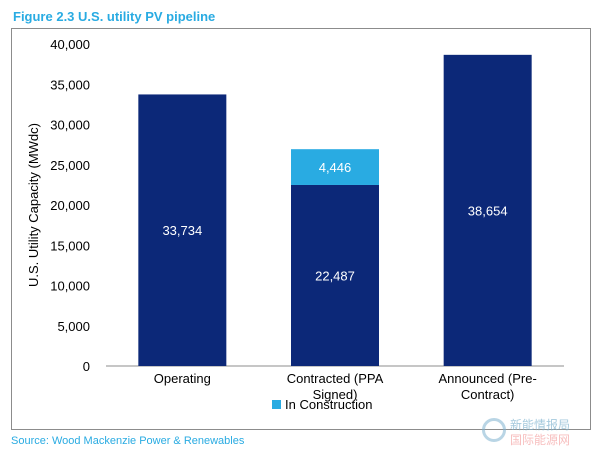 This screenshot has height=451, width=600. Describe the element at coordinates (114, 16) in the screenshot. I see `figure-title: Figure 2.3 U.S. utility PV pipeline` at that location.